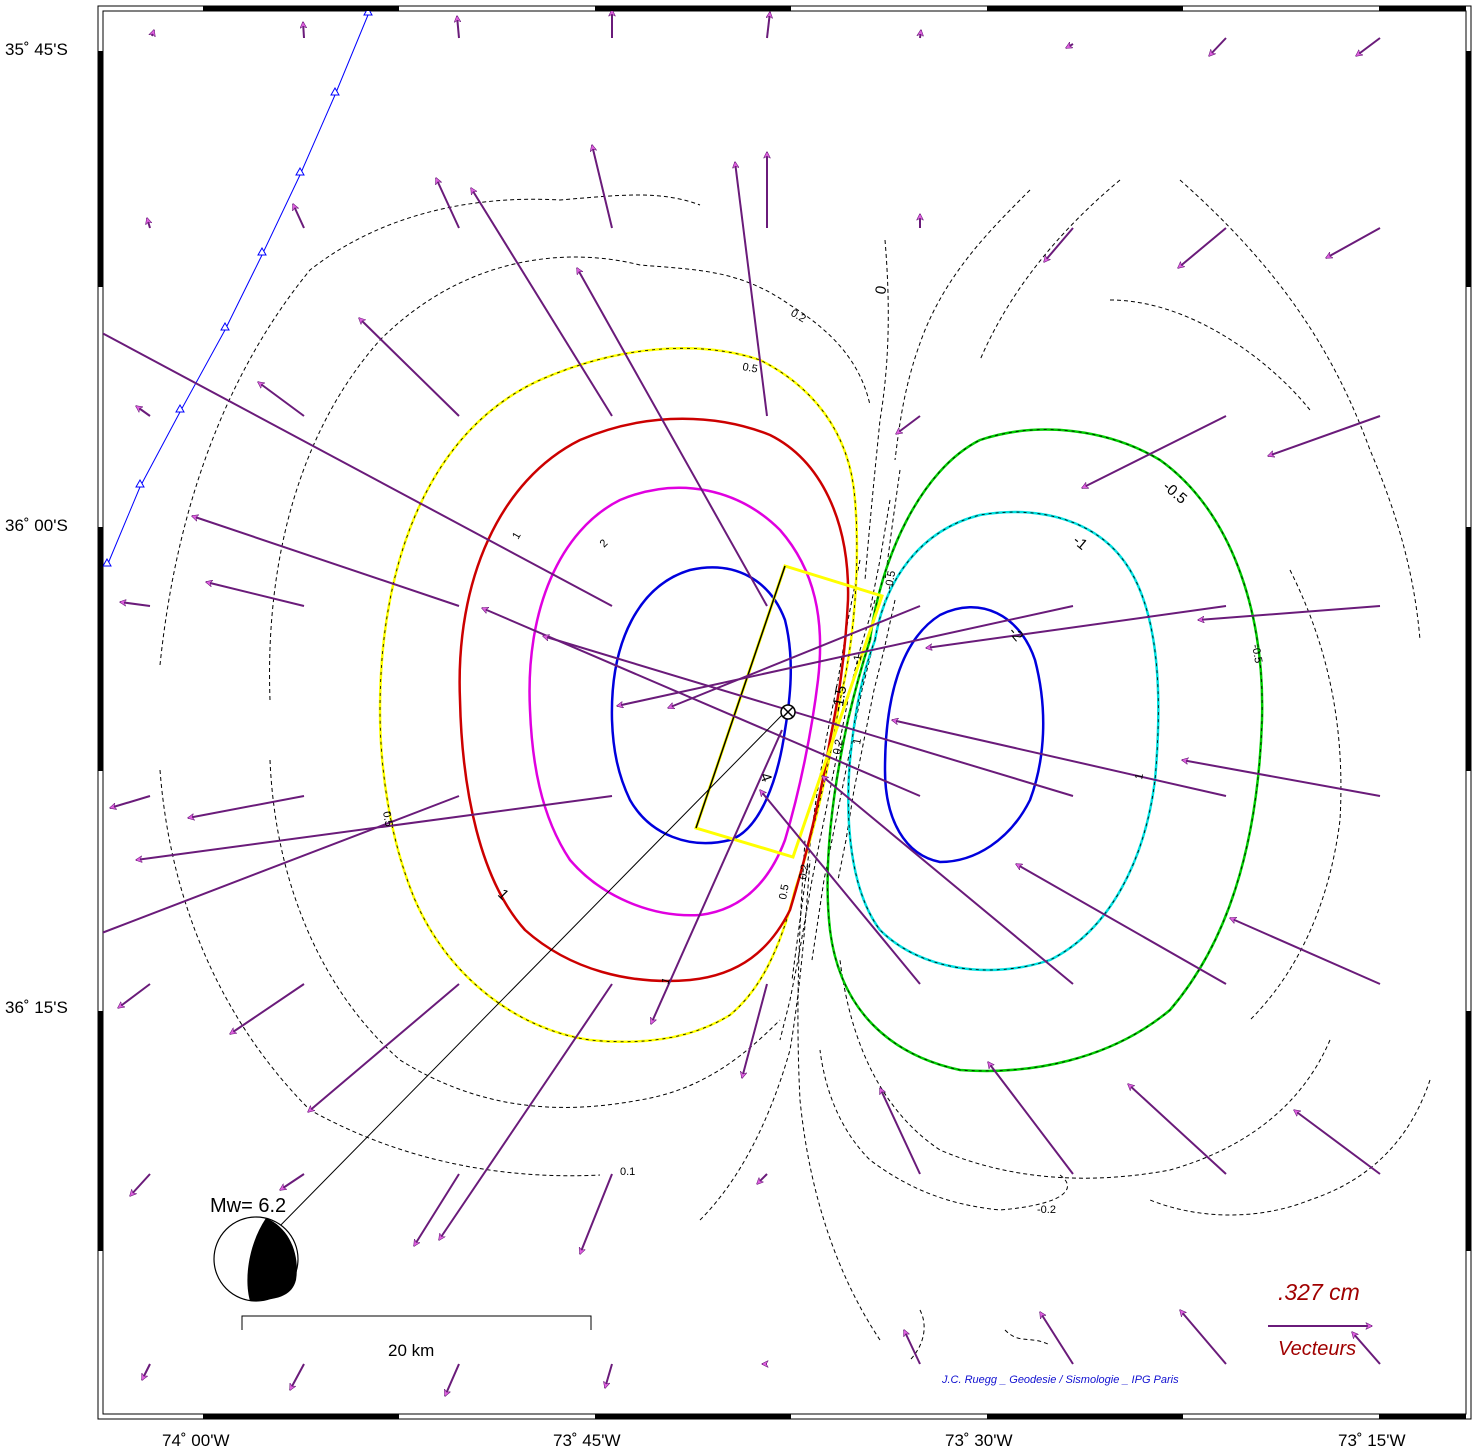 The height and width of the screenshot is (1452, 1479). I want to click on lat-label-35-45: 35˚ 45'S, so click(36, 49).